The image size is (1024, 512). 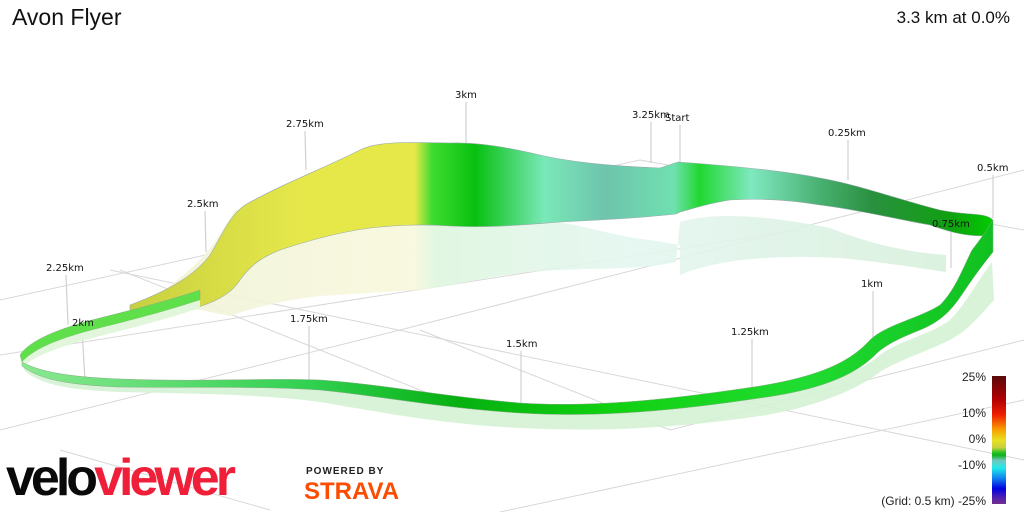 What do you see at coordinates (750, 332) in the screenshot?
I see `marker-1-25km: 1.25km` at bounding box center [750, 332].